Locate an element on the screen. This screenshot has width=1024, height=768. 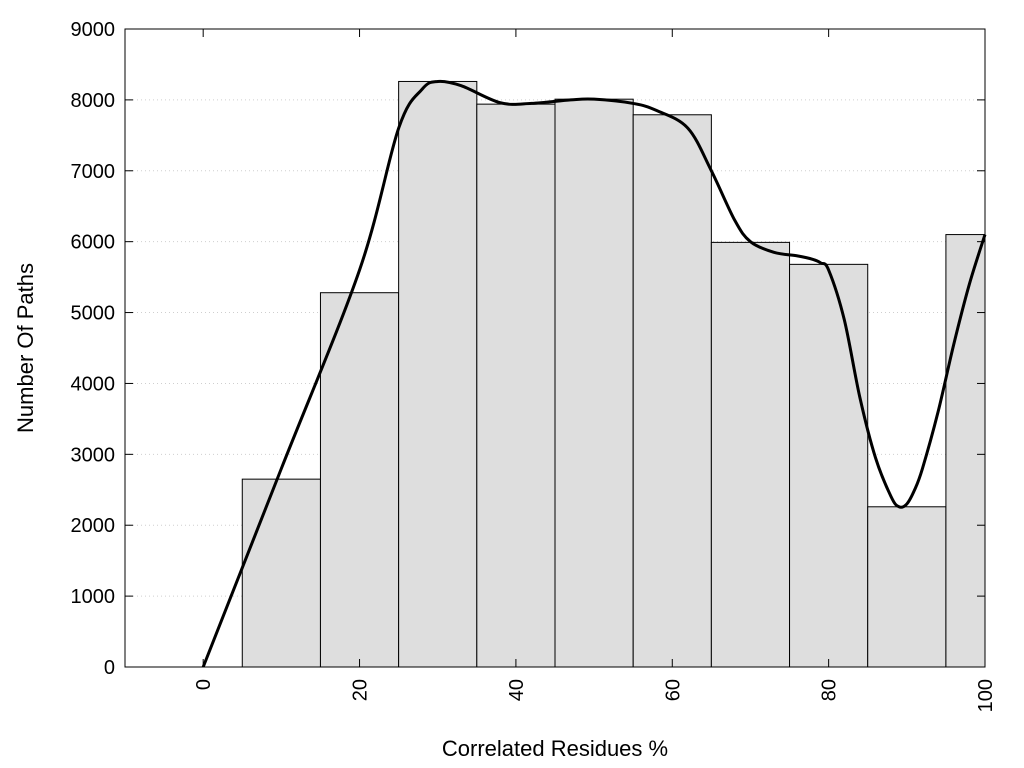
x-tick-label: 0 is located at coordinates (204, 684).